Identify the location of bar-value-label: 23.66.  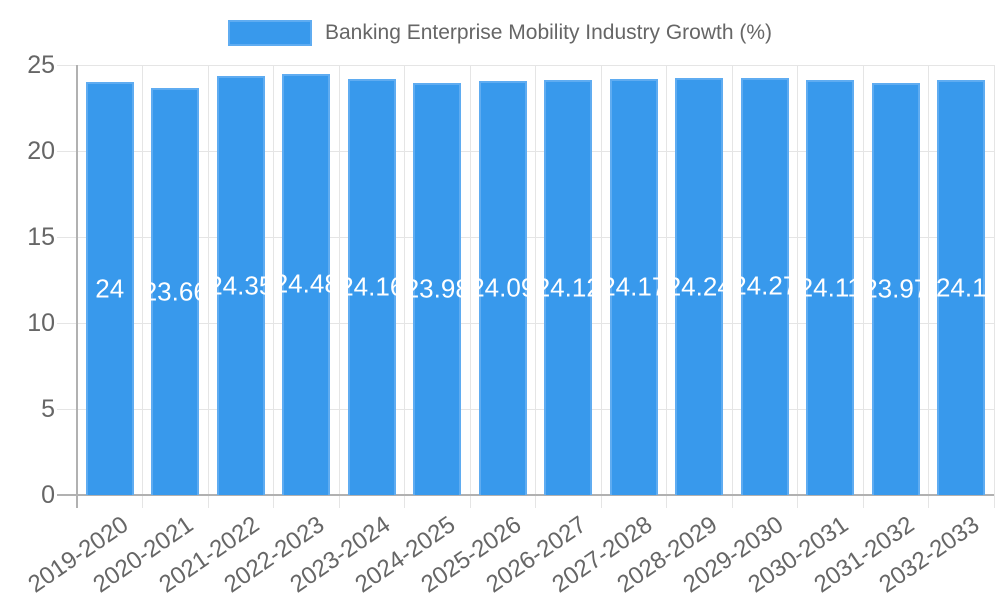
(175, 291).